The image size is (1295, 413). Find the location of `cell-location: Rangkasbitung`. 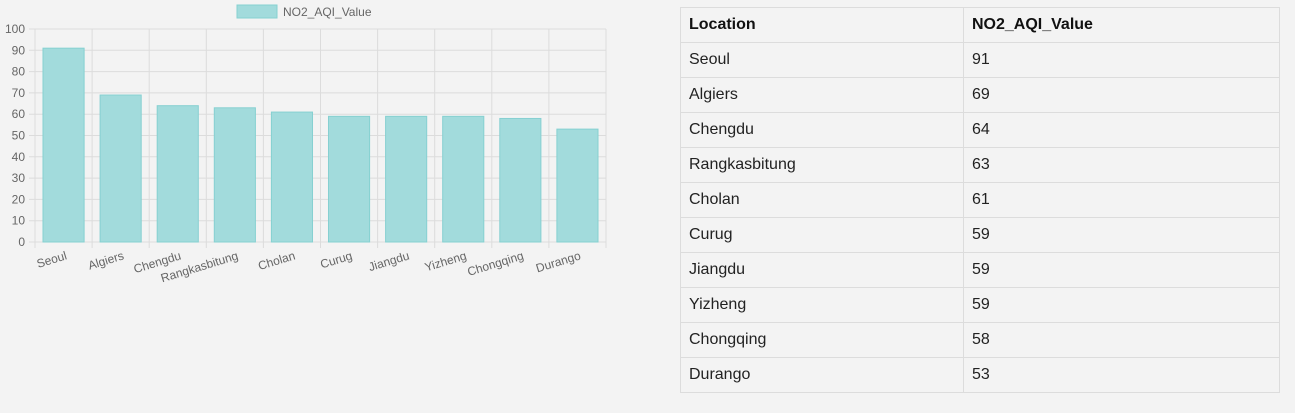

cell-location: Rangkasbitung is located at coordinates (822, 165).